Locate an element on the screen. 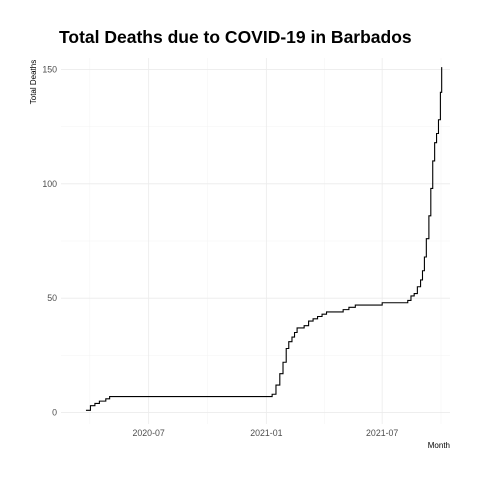 The width and height of the screenshot is (480, 485). y-tick-label: 50 is located at coordinates (52, 298).